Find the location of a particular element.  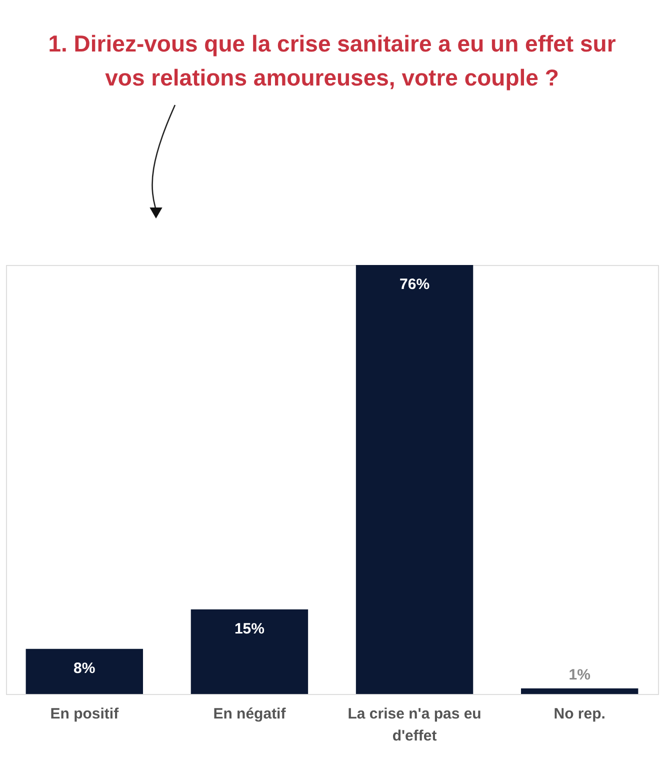

data-label: 1% is located at coordinates (579, 675).